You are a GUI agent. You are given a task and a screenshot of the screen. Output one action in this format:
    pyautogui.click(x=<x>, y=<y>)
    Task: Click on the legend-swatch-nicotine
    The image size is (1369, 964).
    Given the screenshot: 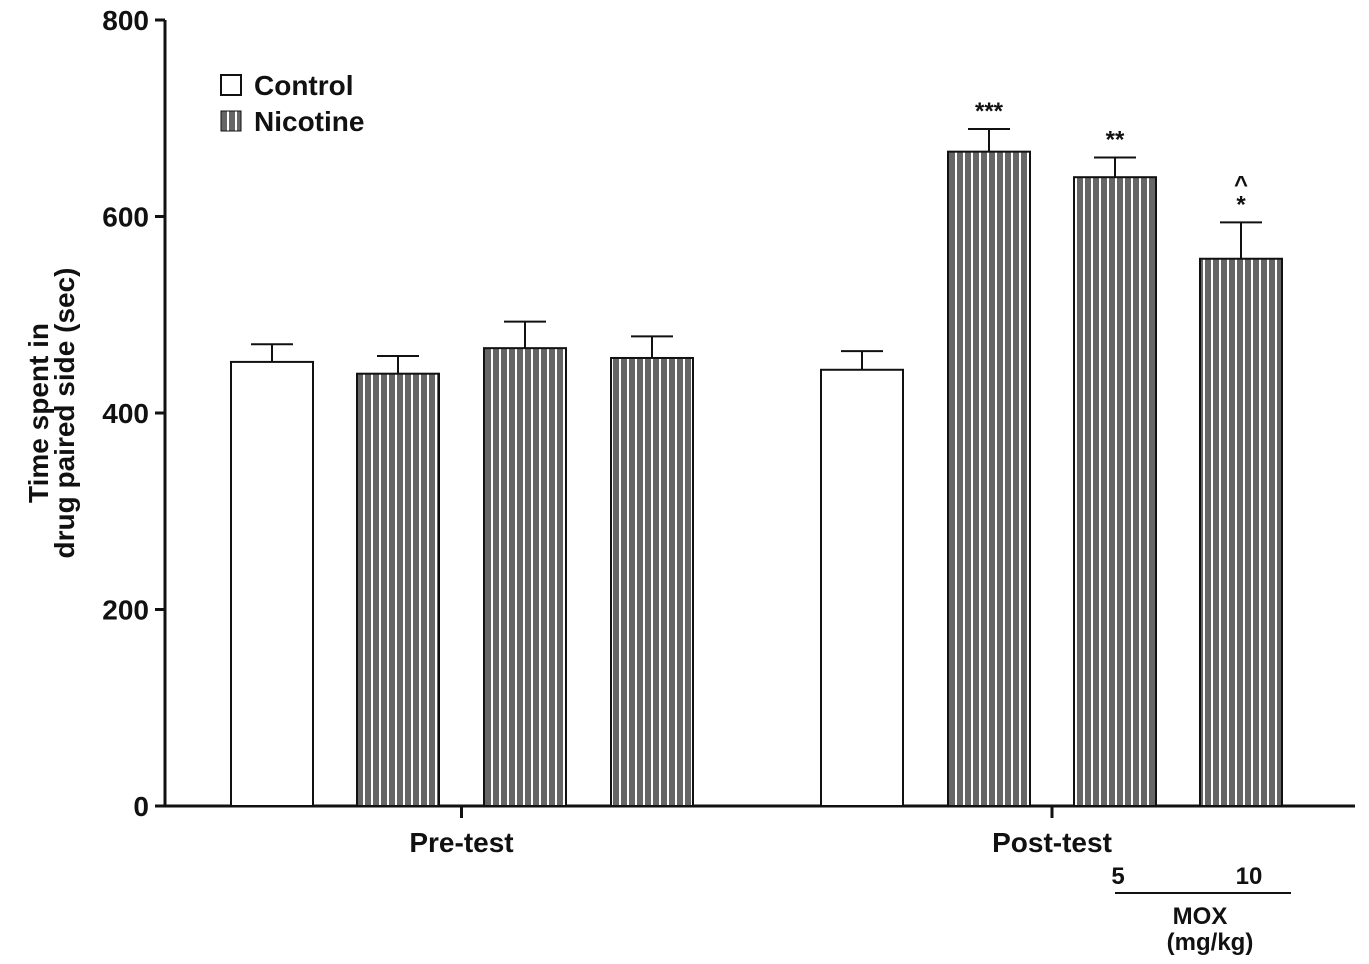 What is the action you would take?
    pyautogui.click(x=231, y=121)
    